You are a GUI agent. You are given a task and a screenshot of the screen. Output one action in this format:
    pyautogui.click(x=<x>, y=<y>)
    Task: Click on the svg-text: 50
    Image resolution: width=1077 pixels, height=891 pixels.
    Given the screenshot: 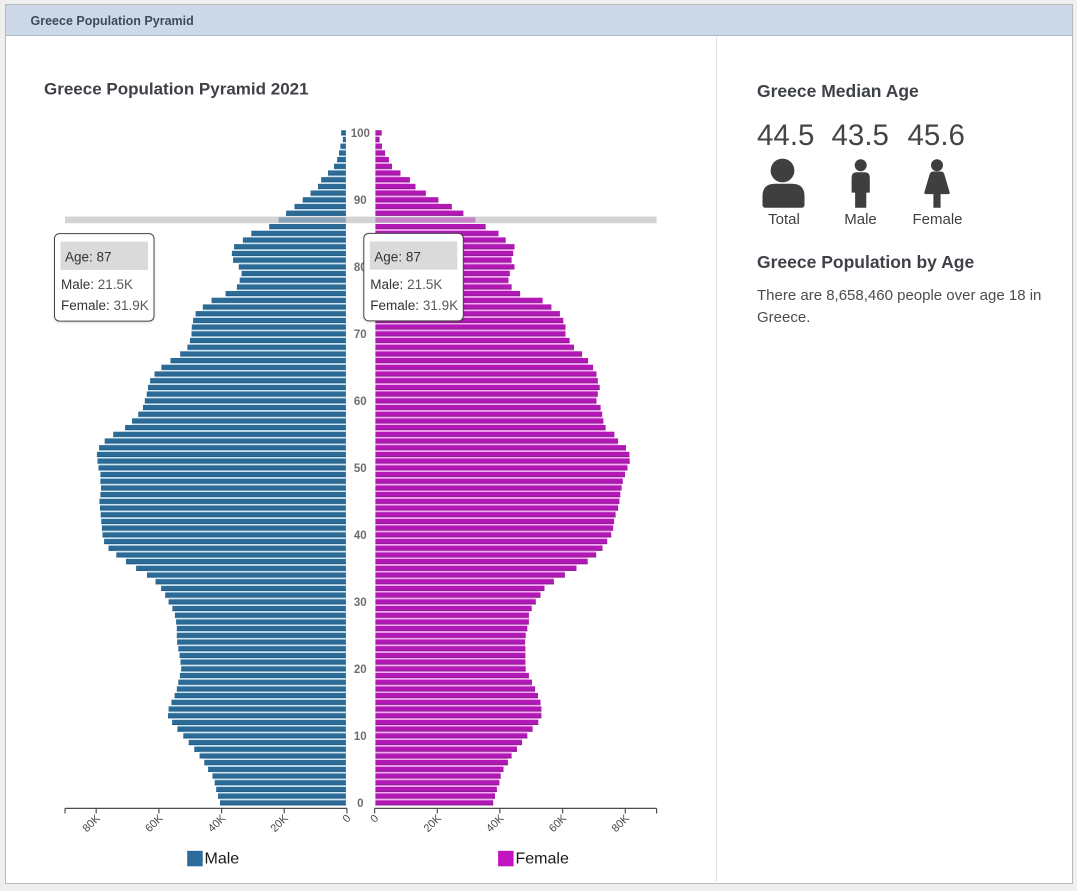 What is the action you would take?
    pyautogui.click(x=360, y=469)
    